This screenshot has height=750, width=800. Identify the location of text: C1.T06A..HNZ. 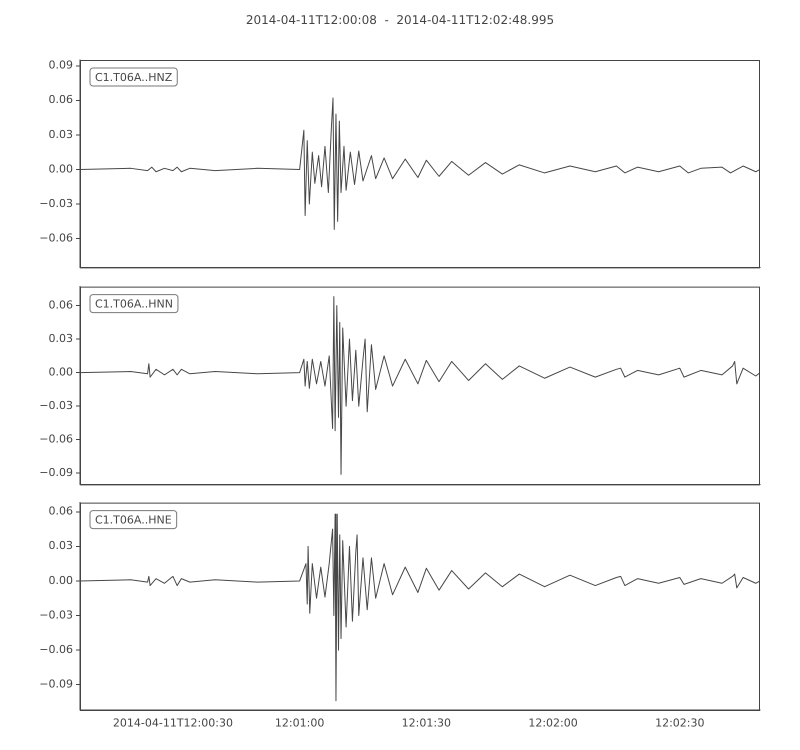
(134, 77).